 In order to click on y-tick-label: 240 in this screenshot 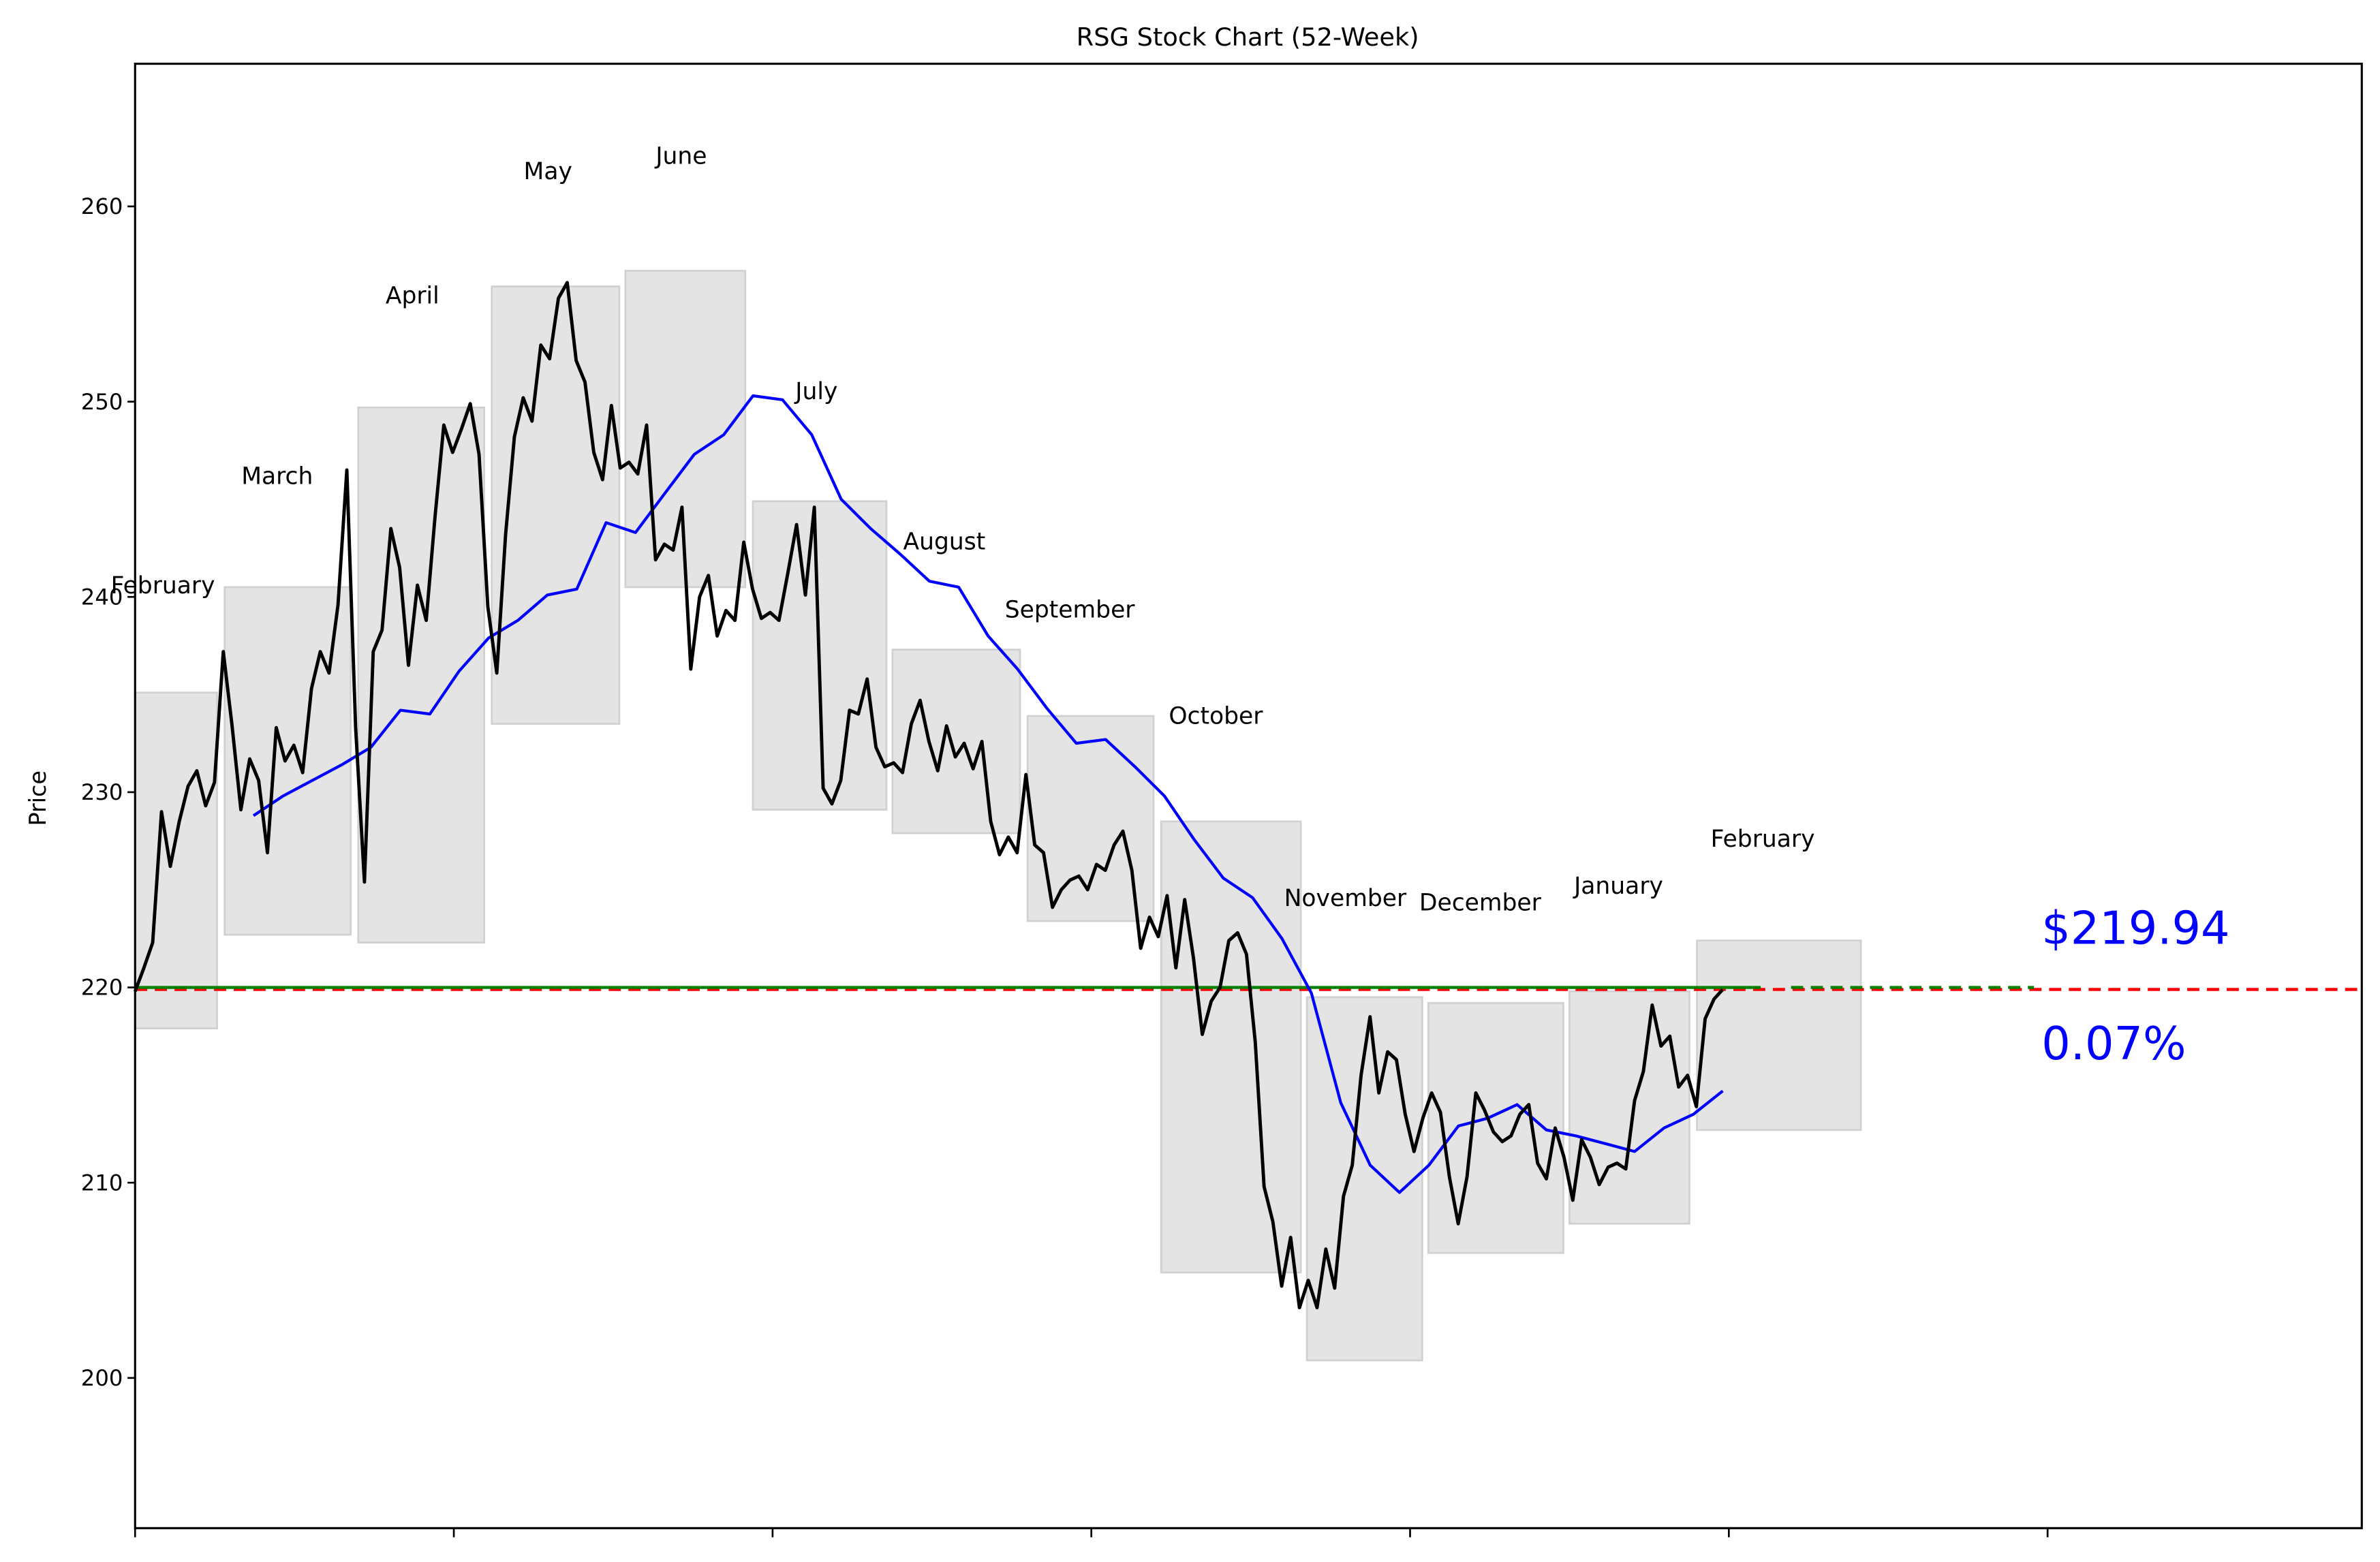, I will do `click(102, 597)`.